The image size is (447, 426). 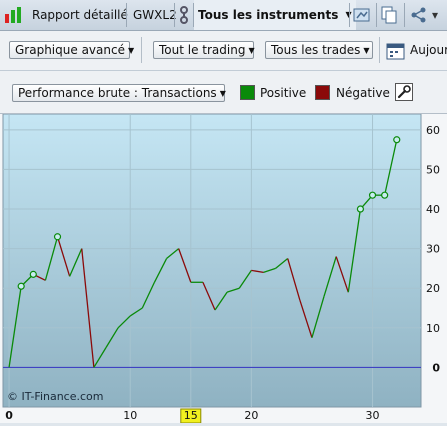 I want to click on x-tick-label: 0, so click(x=9, y=415).